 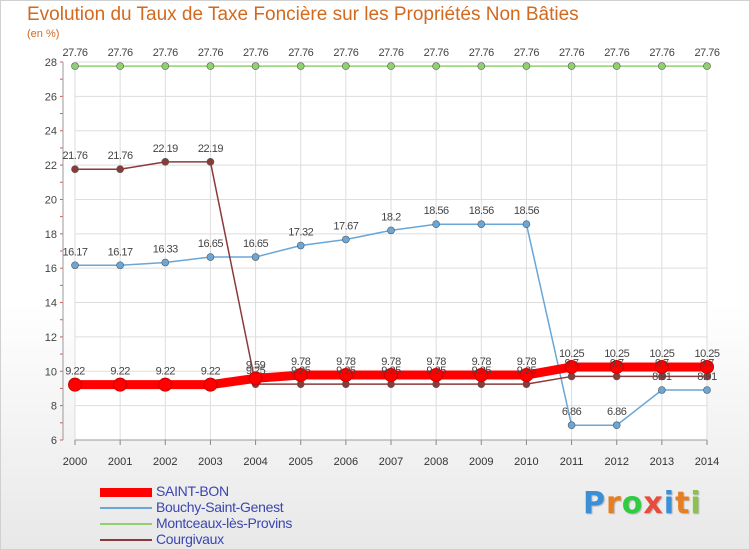 What do you see at coordinates (300, 462) in the screenshot?
I see `x-tick-label: 2005` at bounding box center [300, 462].